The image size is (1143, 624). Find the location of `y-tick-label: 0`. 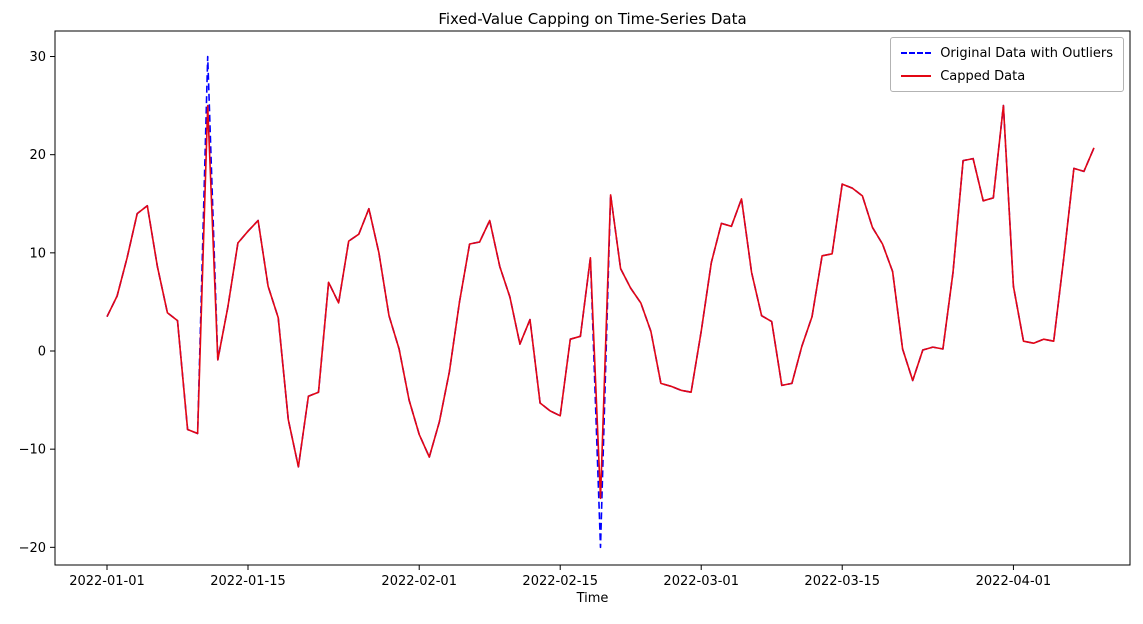

y-tick-label: 0 is located at coordinates (42, 352).